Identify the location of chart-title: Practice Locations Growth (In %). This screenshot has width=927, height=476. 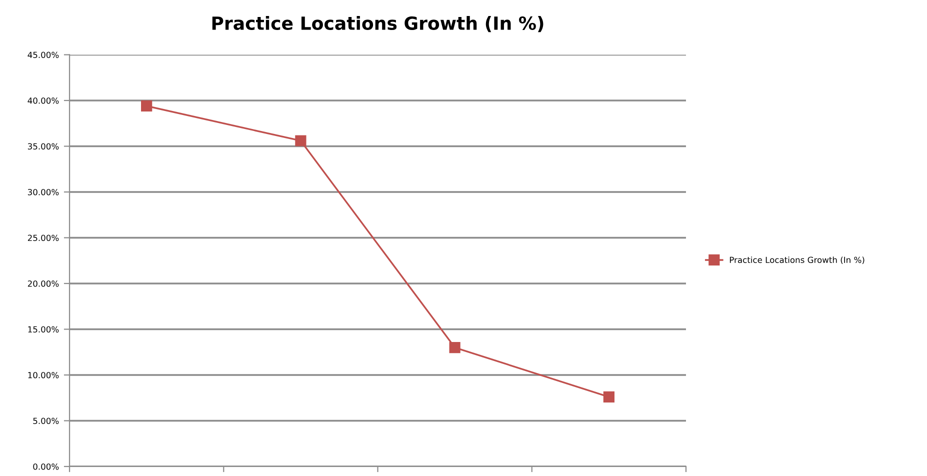
(378, 24).